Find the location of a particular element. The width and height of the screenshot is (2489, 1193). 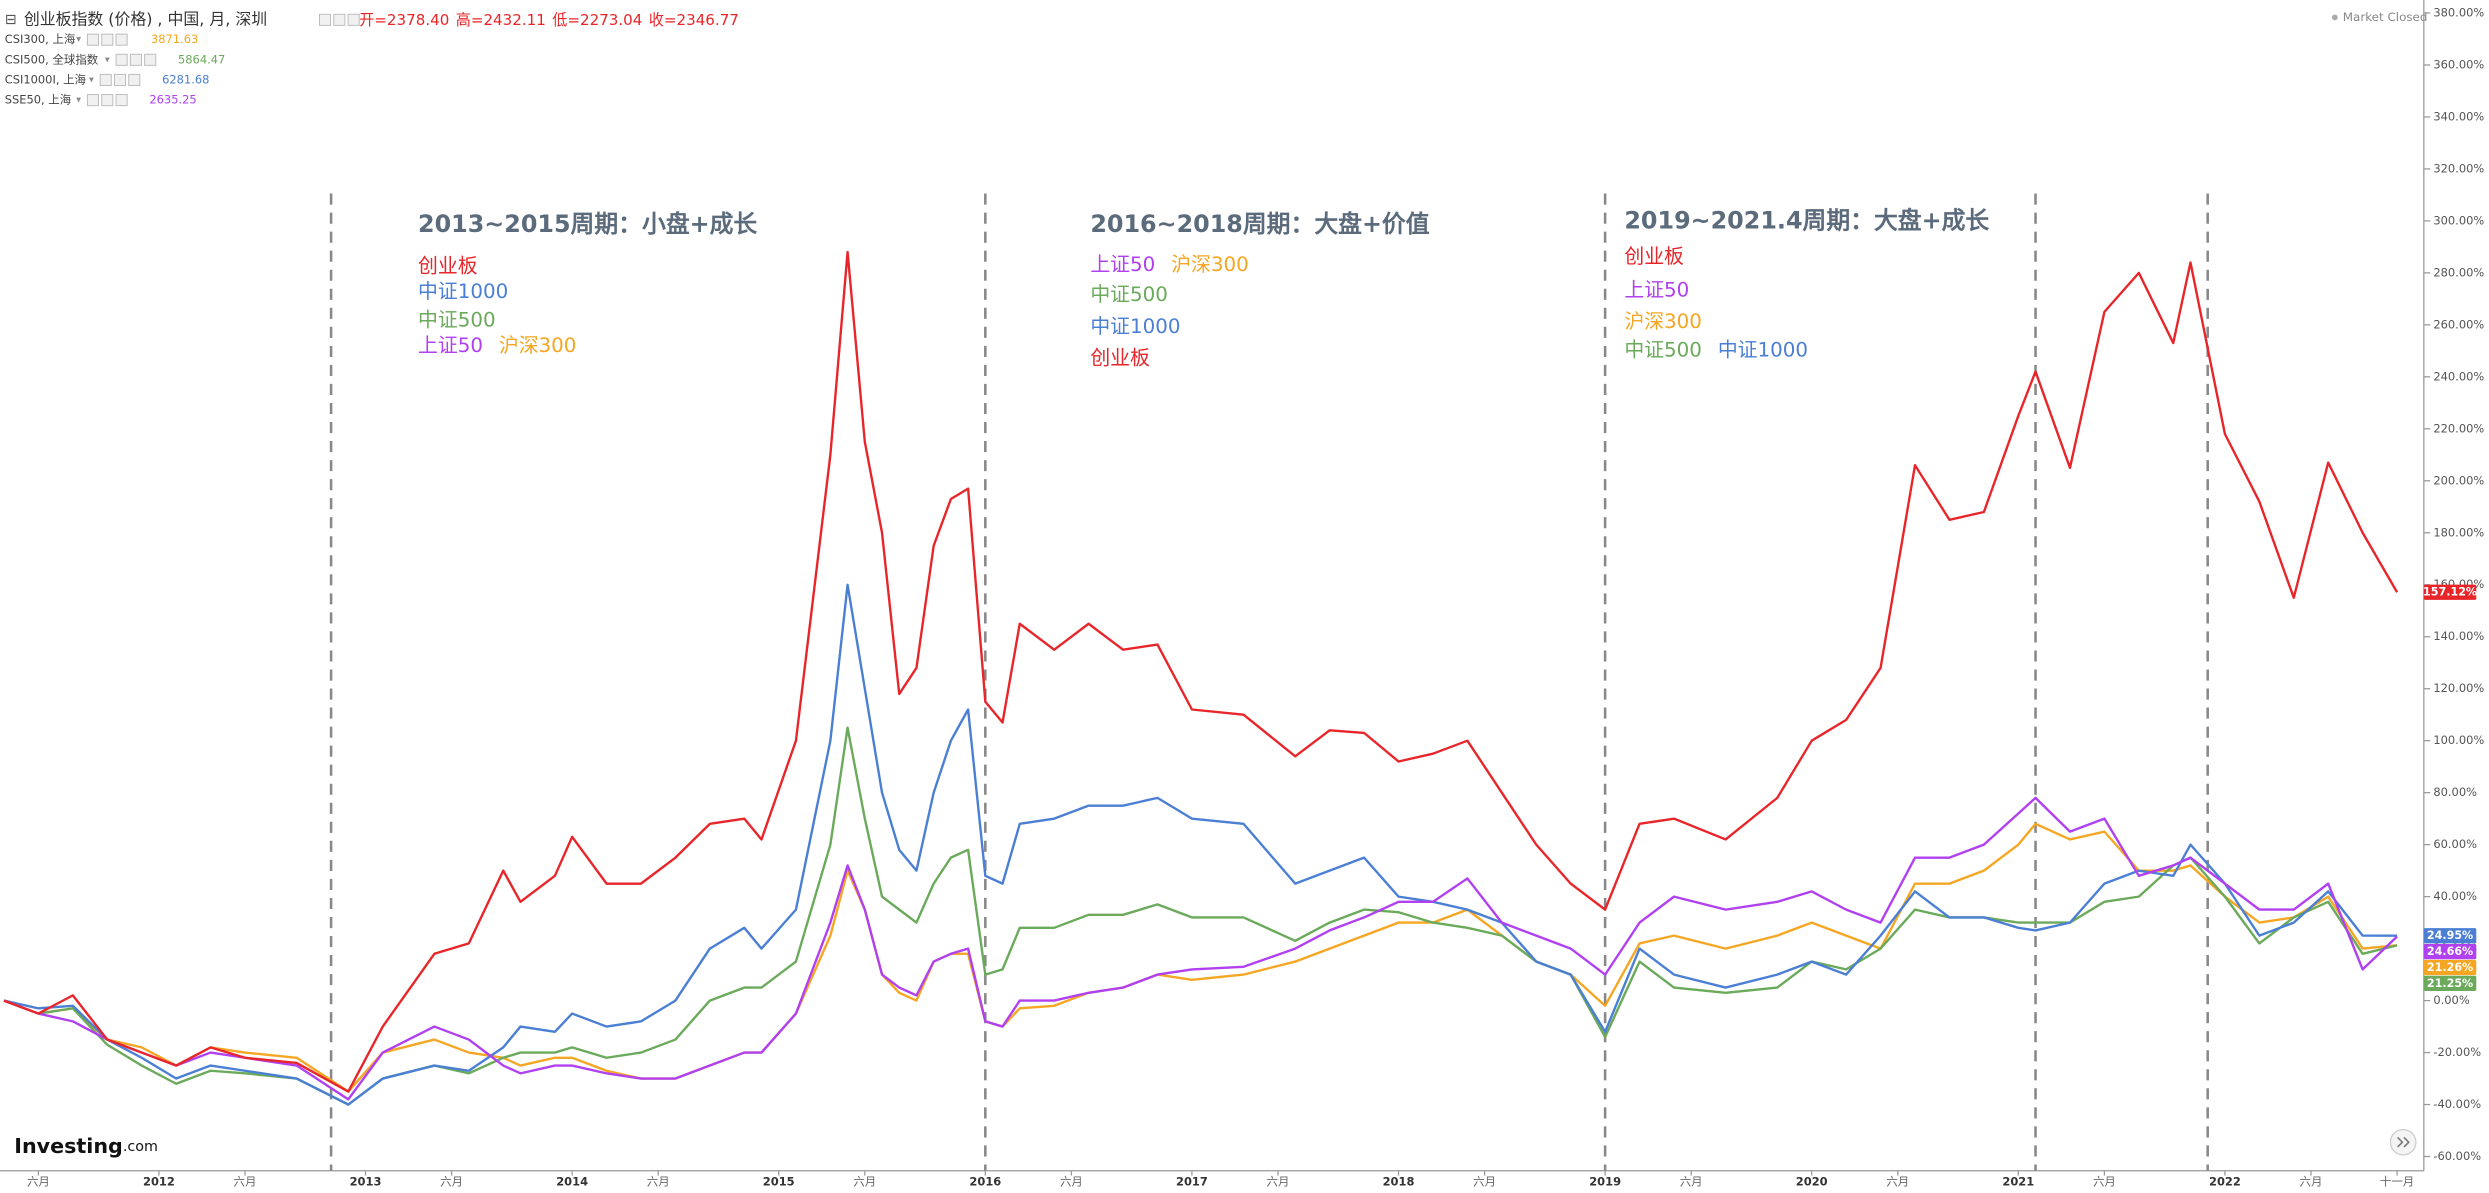

y-tick-label: 60.00% is located at coordinates (2455, 844).